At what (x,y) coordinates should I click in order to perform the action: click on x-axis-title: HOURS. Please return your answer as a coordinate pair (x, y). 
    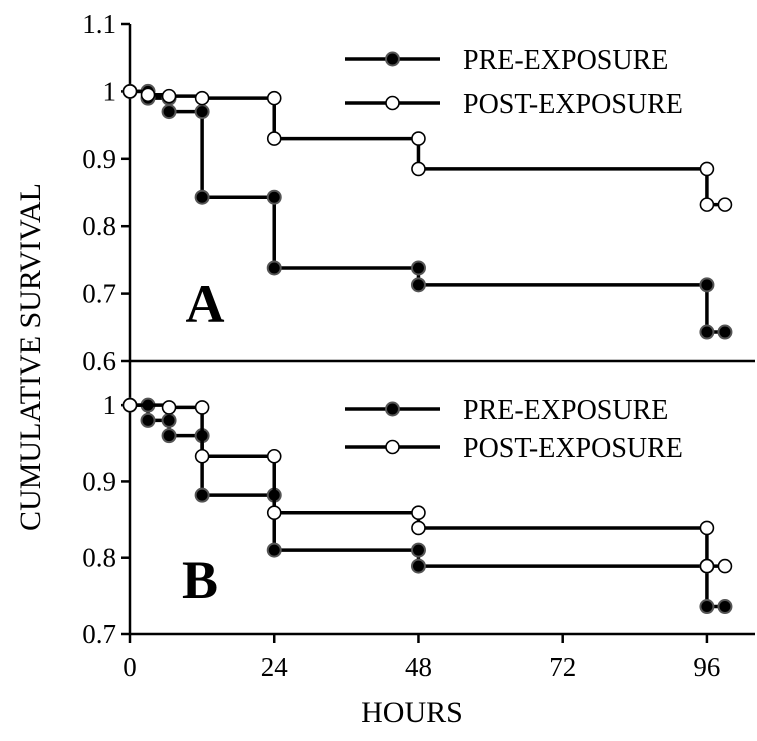
    Looking at the image, I should click on (412, 712).